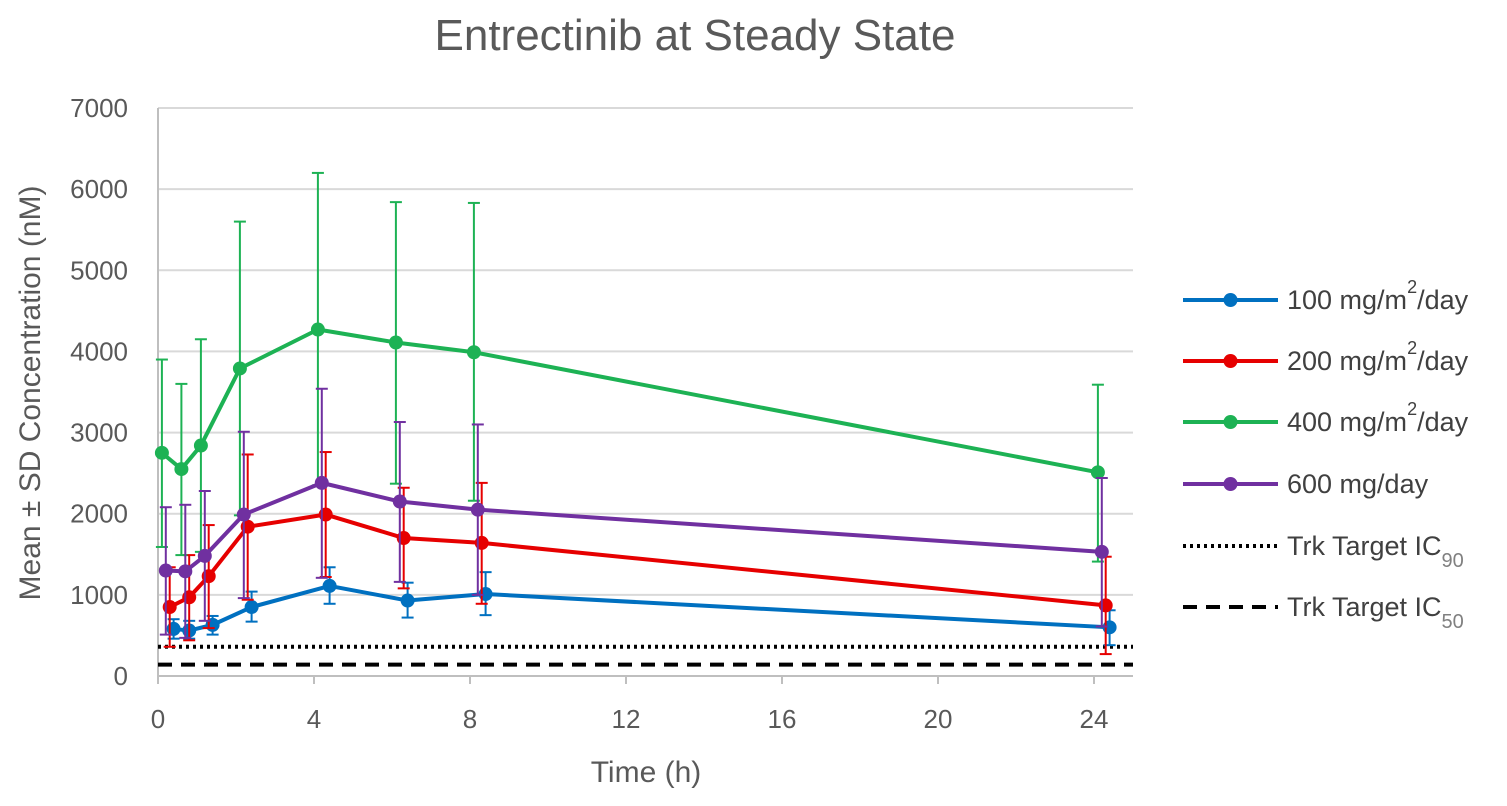 The width and height of the screenshot is (1507, 806). What do you see at coordinates (1347, 422) in the screenshot?
I see `legend-label-main: 400 mg/m` at bounding box center [1347, 422].